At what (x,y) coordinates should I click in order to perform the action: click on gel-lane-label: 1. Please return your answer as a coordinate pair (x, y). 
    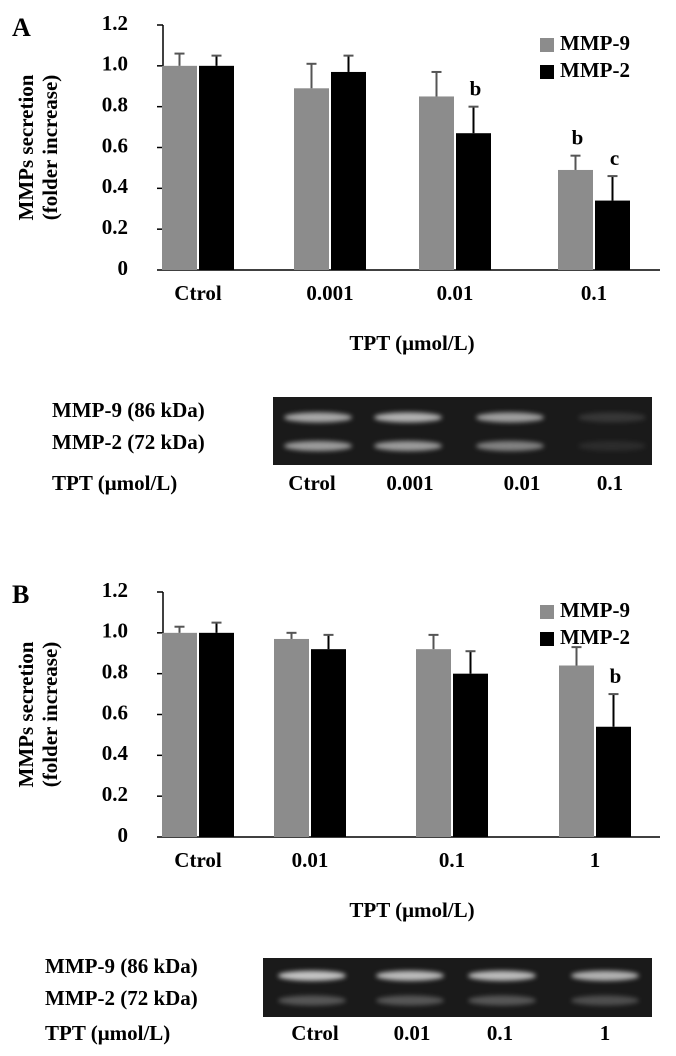
    Looking at the image, I should click on (605, 1033).